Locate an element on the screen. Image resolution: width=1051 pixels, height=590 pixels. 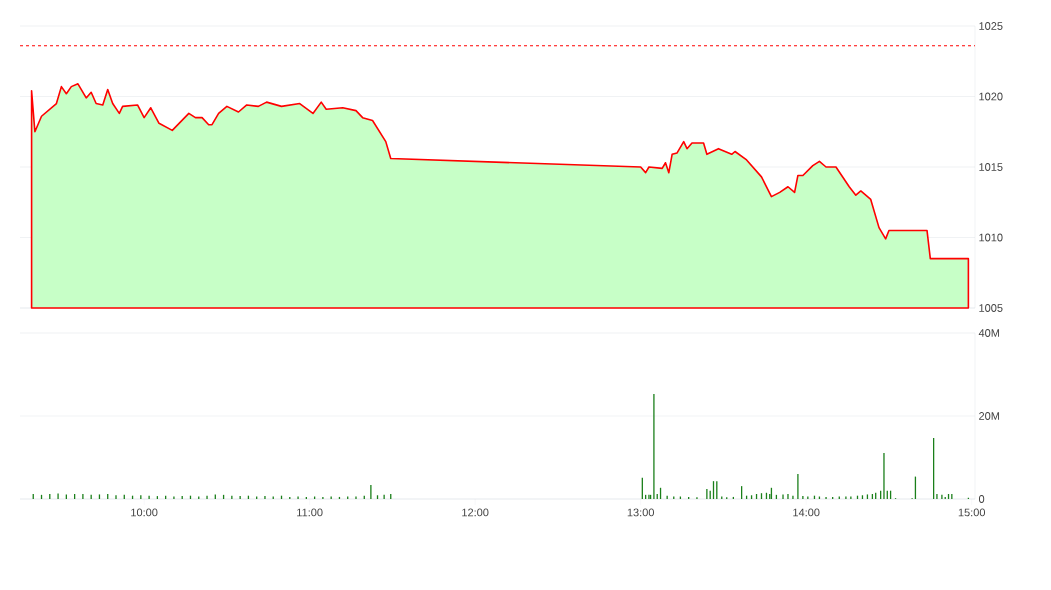
y-tick-label: 1015 is located at coordinates (991, 167).